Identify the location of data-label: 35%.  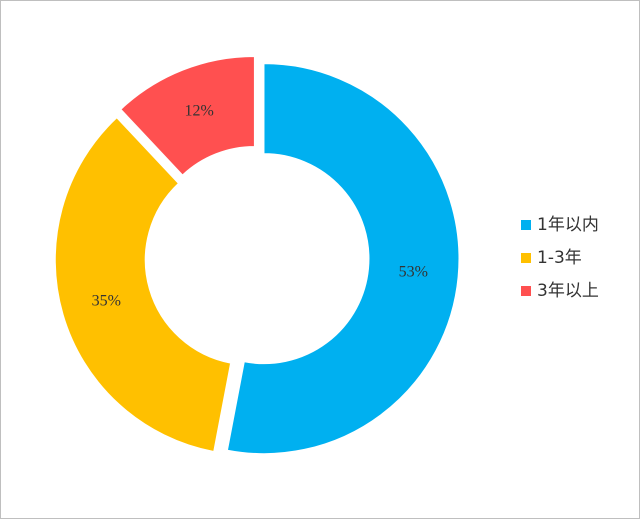
(106, 300).